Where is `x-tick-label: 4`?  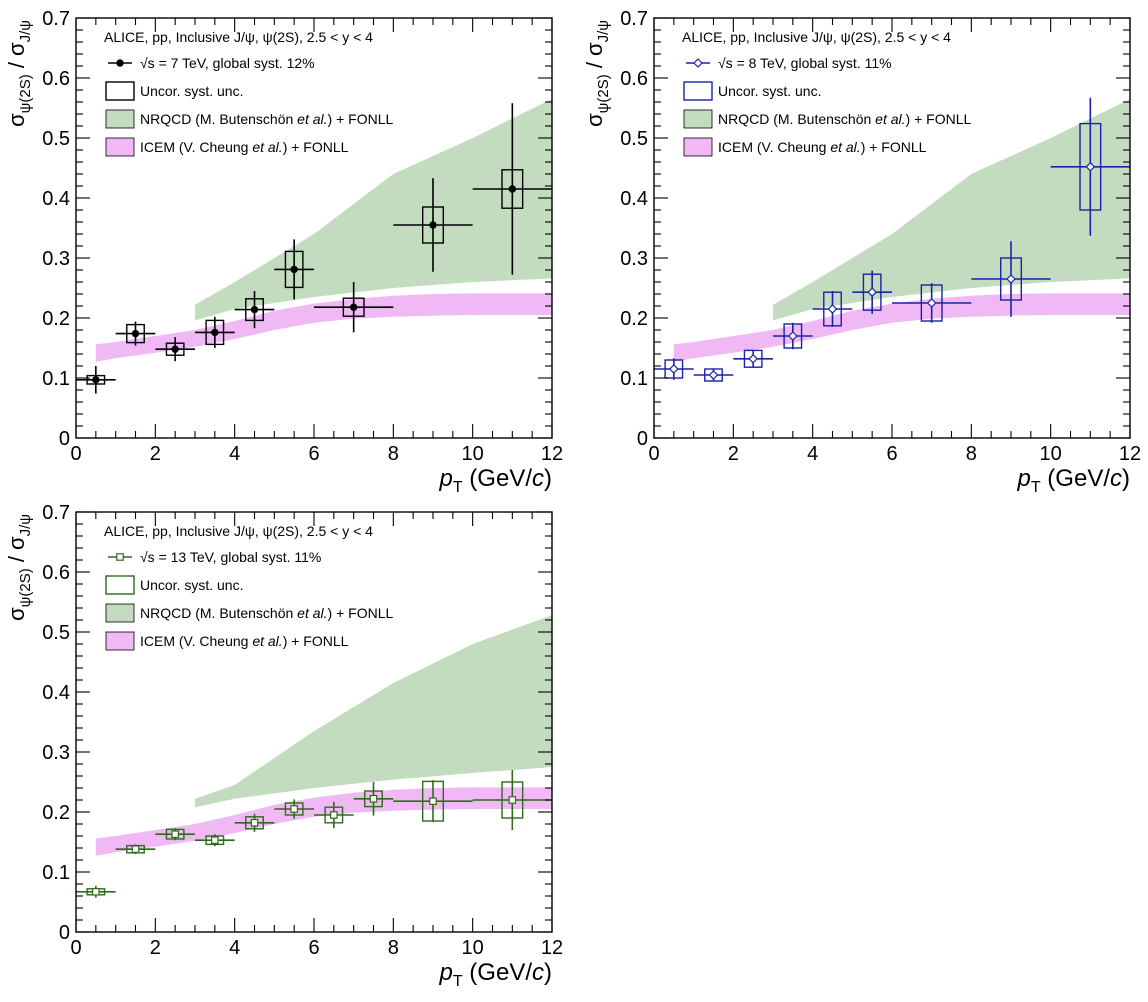 x-tick-label: 4 is located at coordinates (812, 454).